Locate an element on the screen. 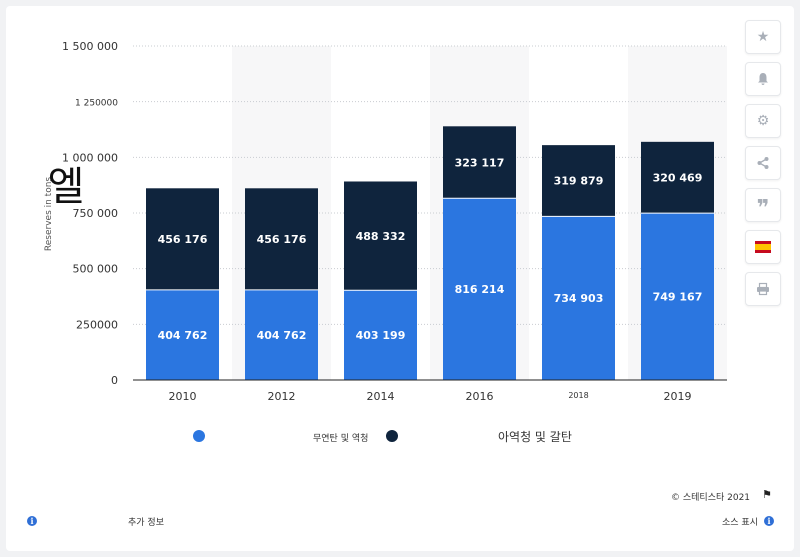 The height and width of the screenshot is (557, 800). share-icon is located at coordinates (763, 163).